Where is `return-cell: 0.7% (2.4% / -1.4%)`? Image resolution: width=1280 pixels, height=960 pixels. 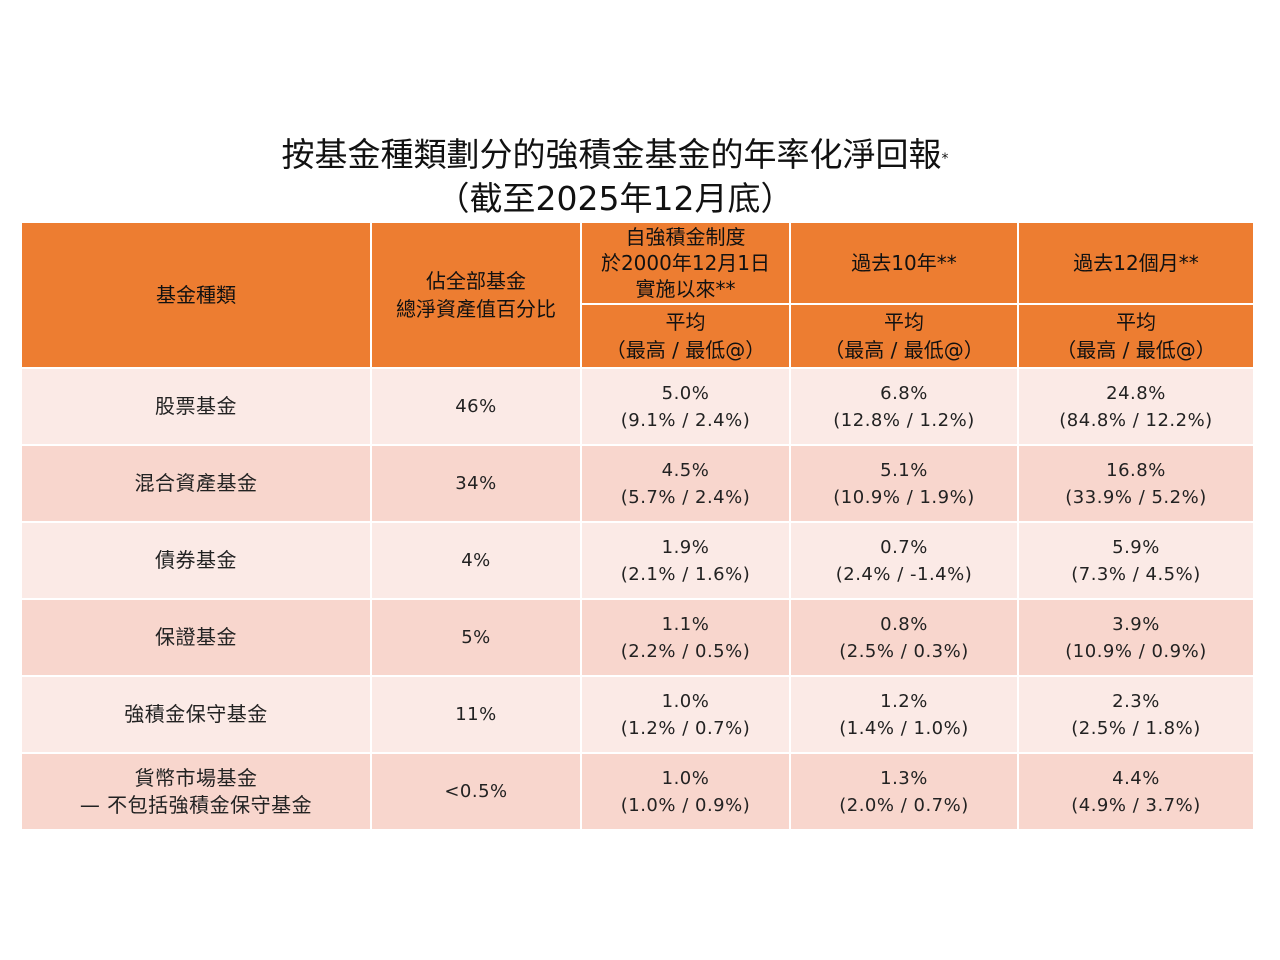
return-cell: 0.7% (2.4% / -1.4%) is located at coordinates (904, 560).